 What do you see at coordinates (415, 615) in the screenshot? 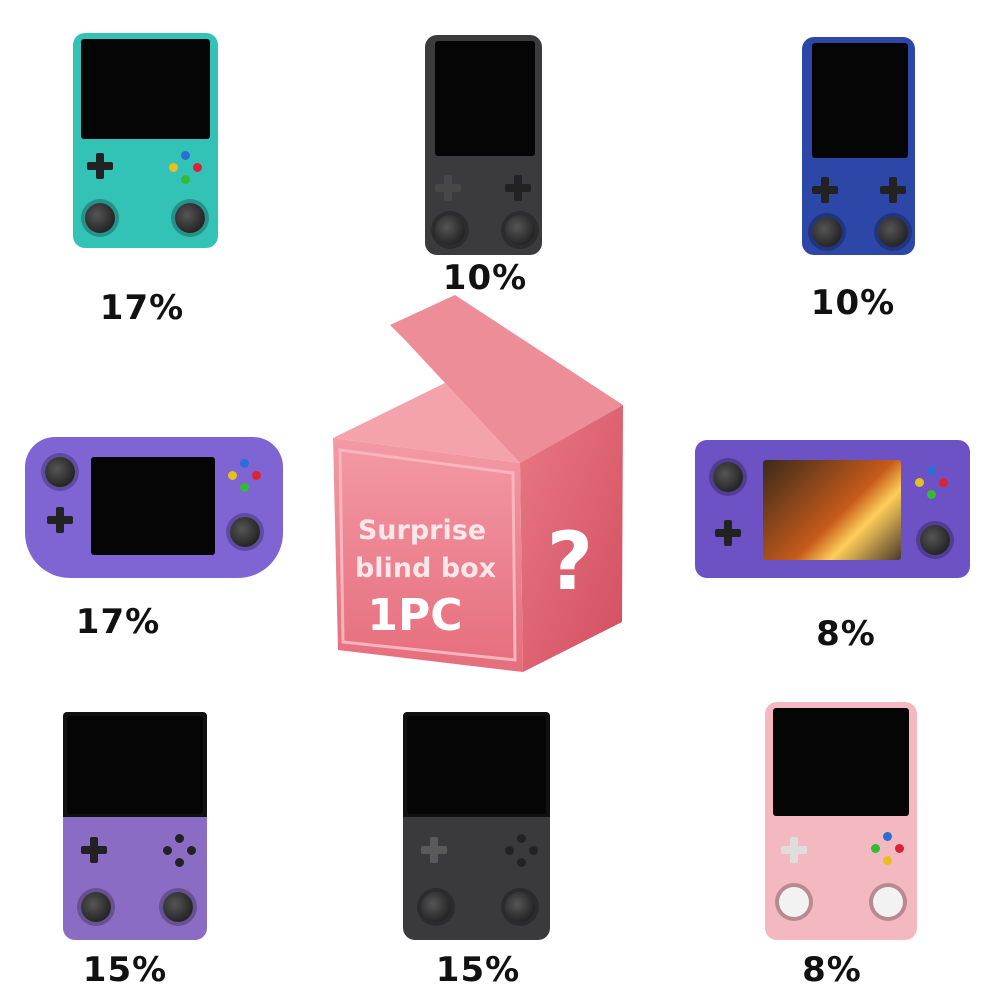
I see `box-quantity: 1PC` at bounding box center [415, 615].